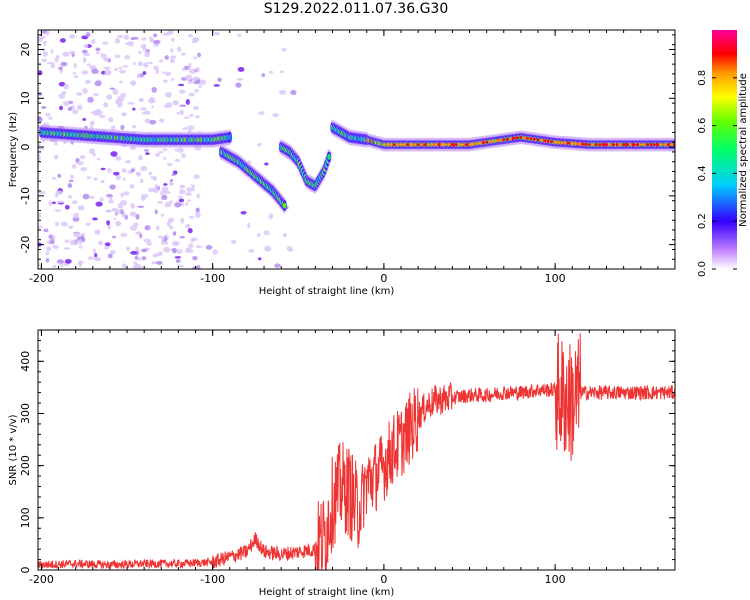  What do you see at coordinates (13, 150) in the screenshot?
I see `y-axis-label: Frequency (Hz)` at bounding box center [13, 150].